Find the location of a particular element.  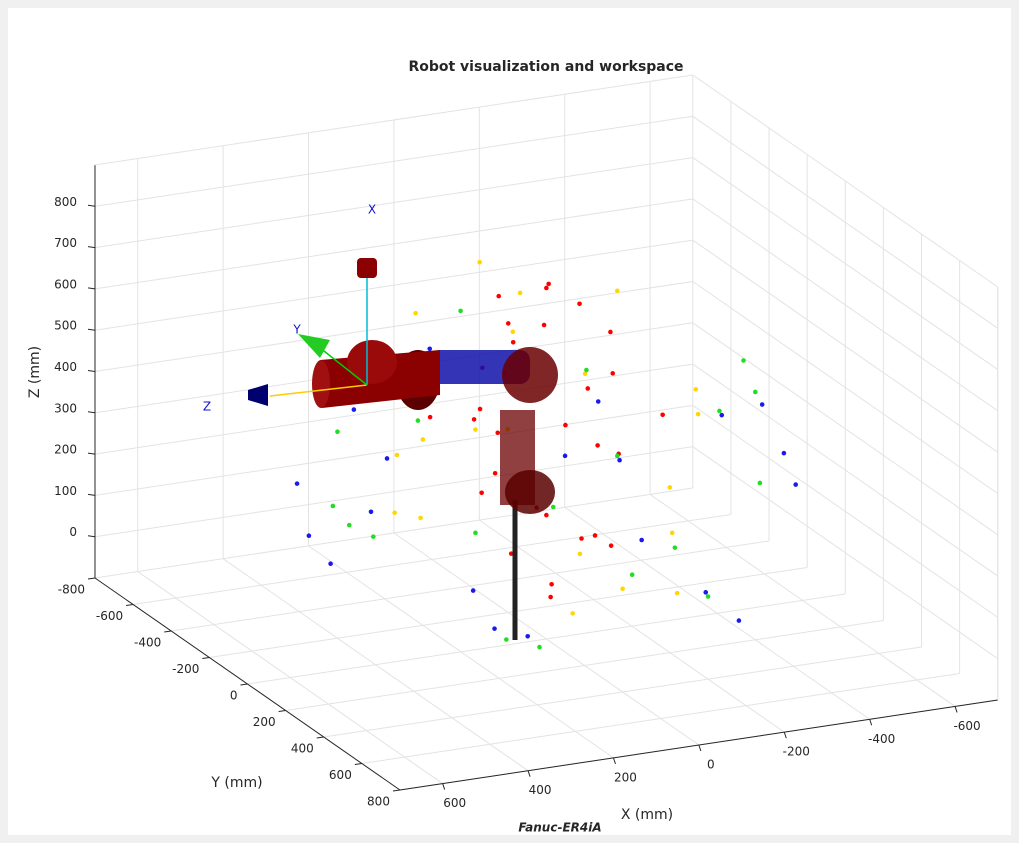

frame-label: Y is located at coordinates (296, 330).